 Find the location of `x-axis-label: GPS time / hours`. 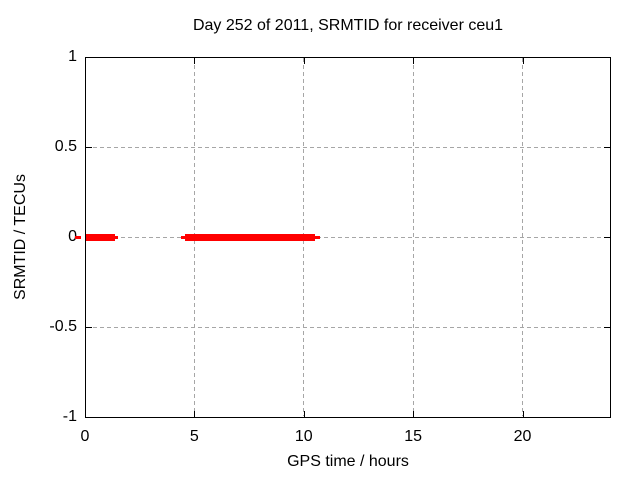

x-axis-label: GPS time / hours is located at coordinates (348, 461).